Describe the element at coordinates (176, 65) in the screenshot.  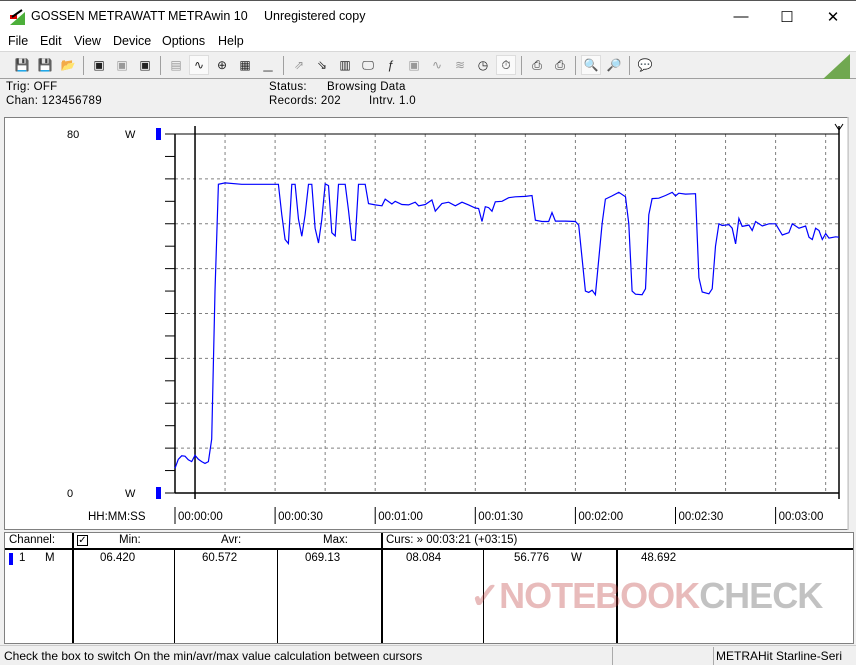
I see `display-numeric-icon: ▤` at that location.